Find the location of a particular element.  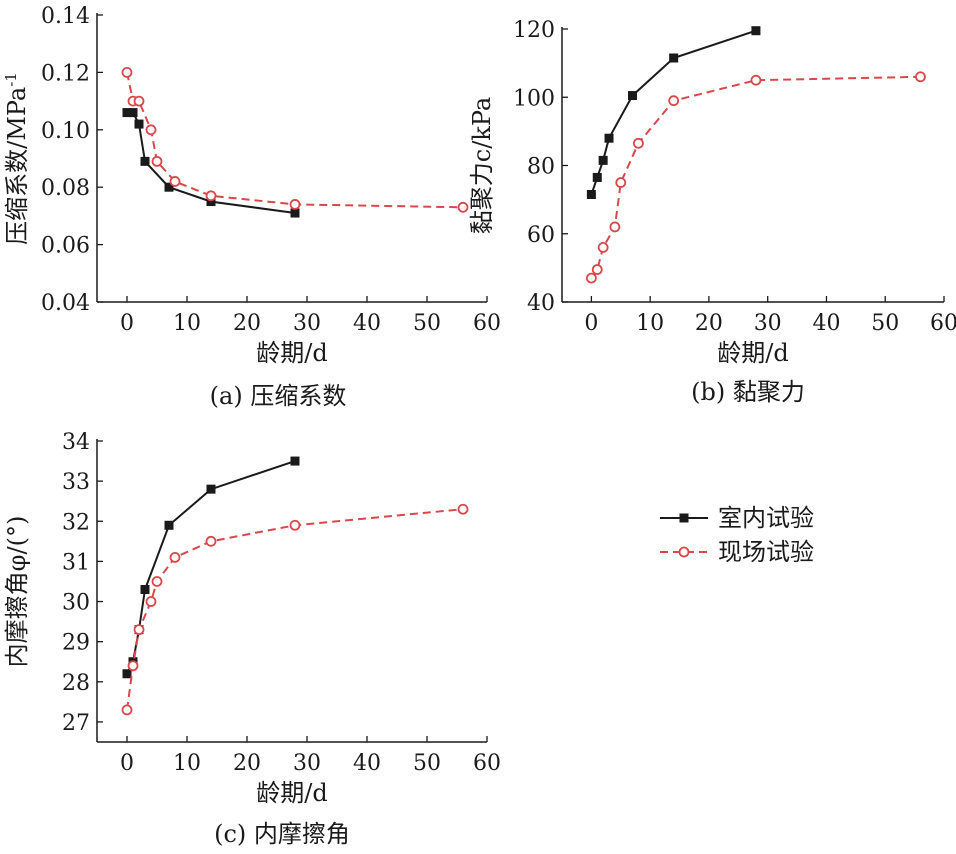

panel-caption: (b) 黏聚力 is located at coordinates (748, 392).